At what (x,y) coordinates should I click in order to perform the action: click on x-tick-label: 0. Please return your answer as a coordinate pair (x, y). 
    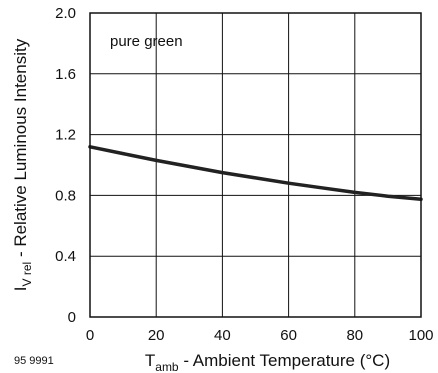
    Looking at the image, I should click on (90, 335).